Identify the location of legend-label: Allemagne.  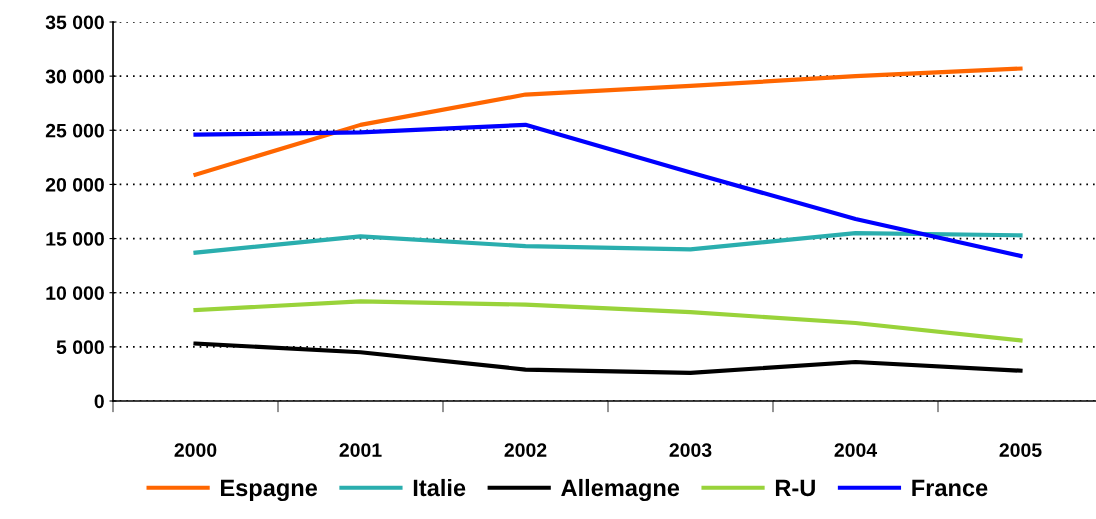
(620, 490).